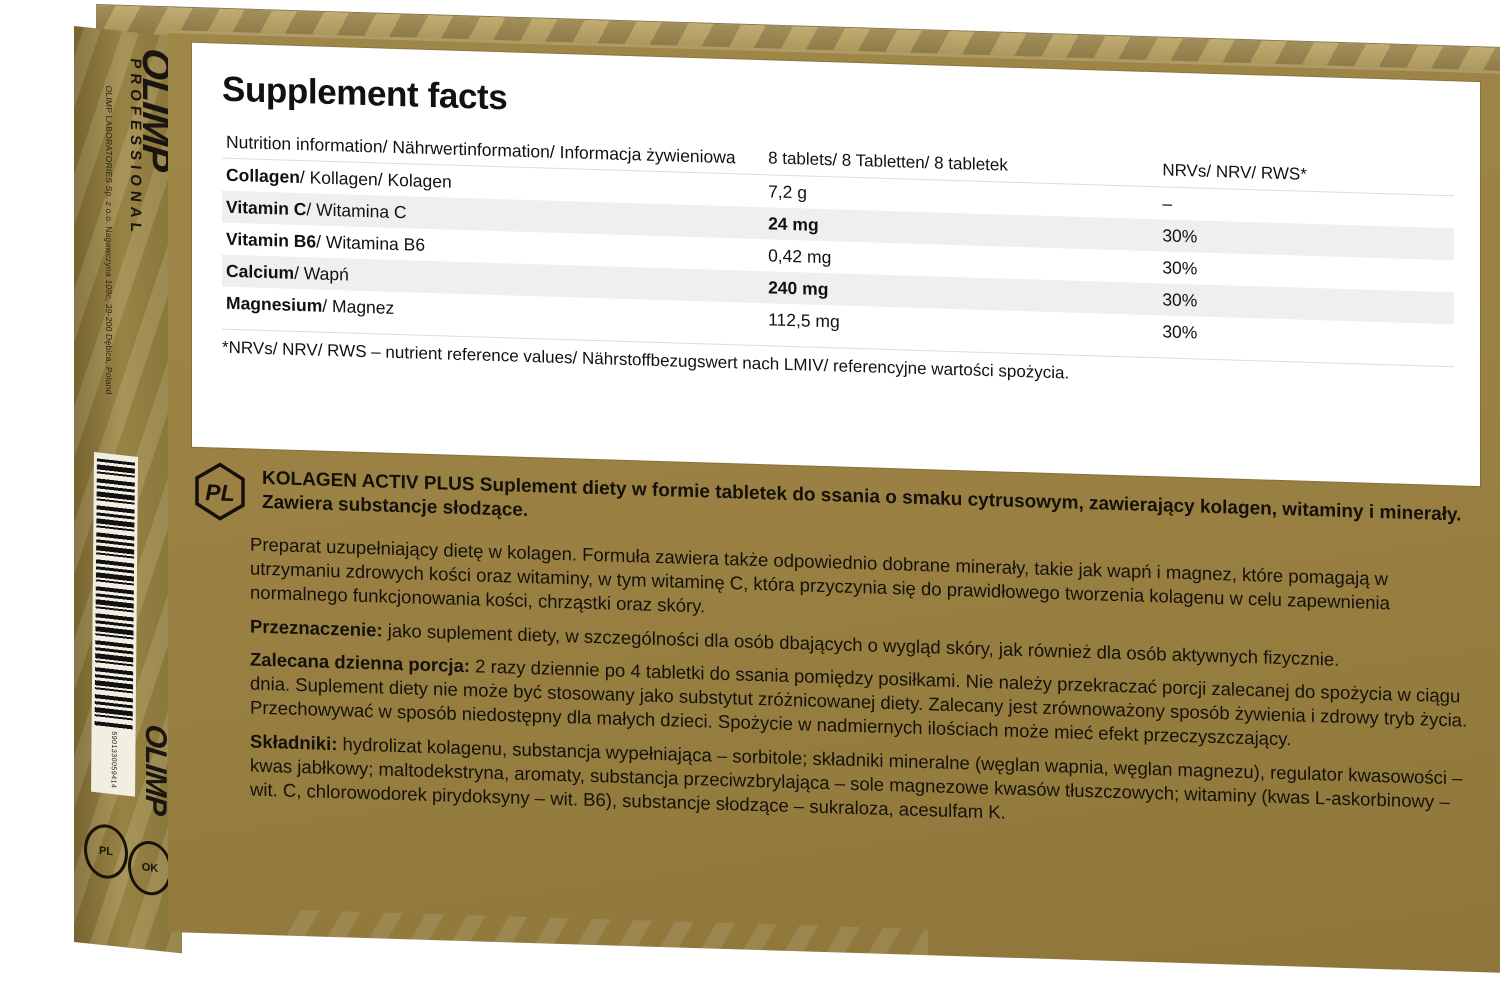 This screenshot has height=981, width=1500. I want to click on barcode-number: 5901330059414, so click(113, 759).